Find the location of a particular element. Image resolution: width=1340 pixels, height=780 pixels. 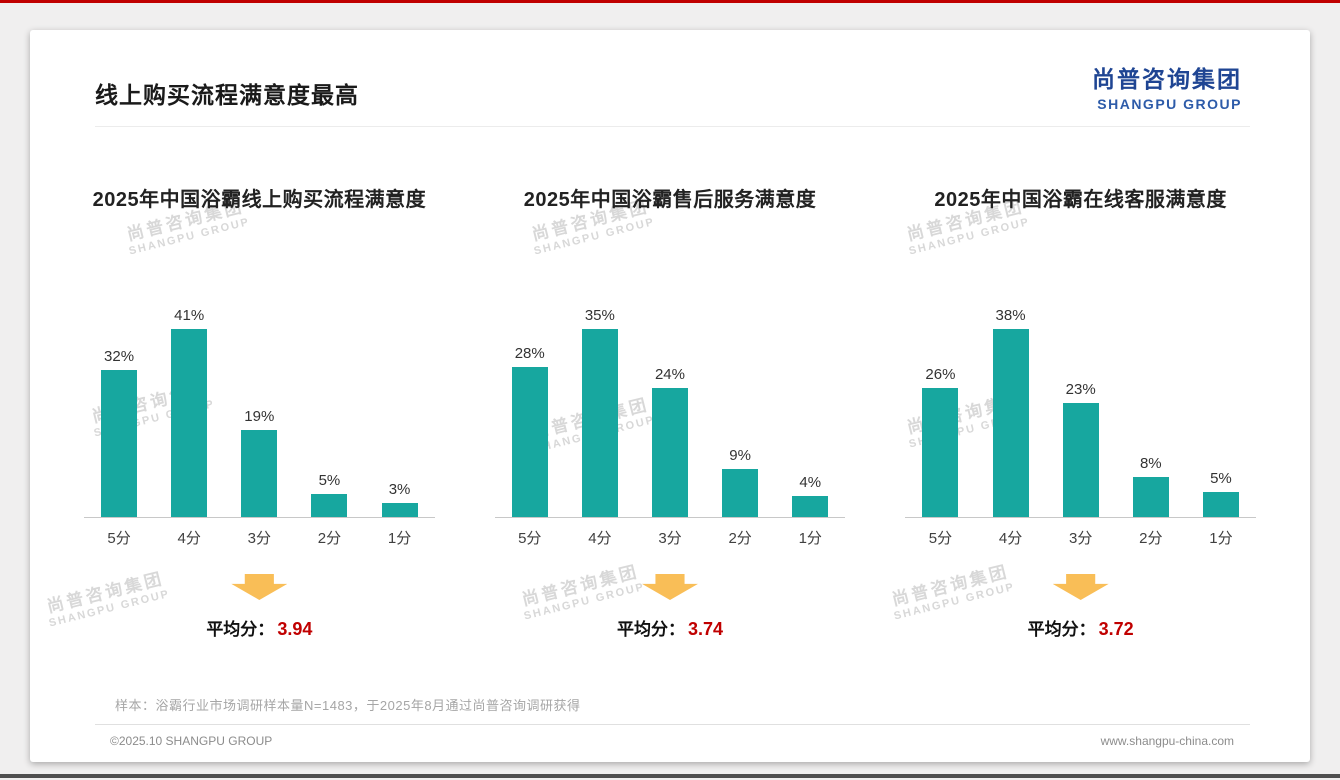

bar-group: 9% is located at coordinates (740, 482).